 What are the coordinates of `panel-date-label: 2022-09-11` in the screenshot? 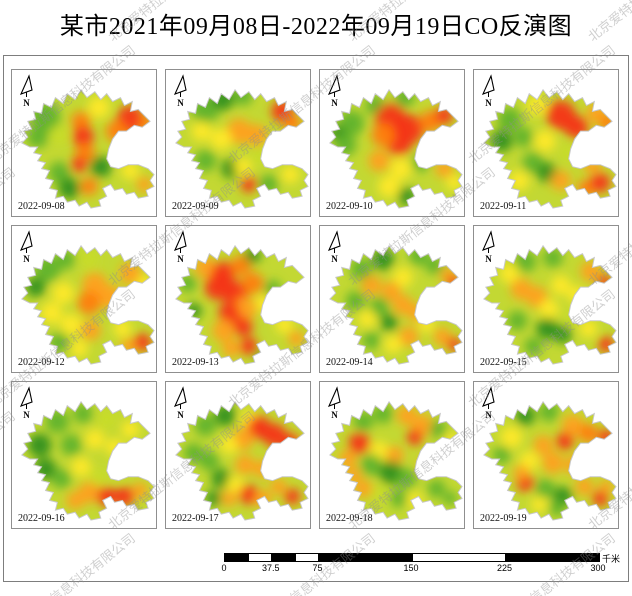 It's located at (503, 206).